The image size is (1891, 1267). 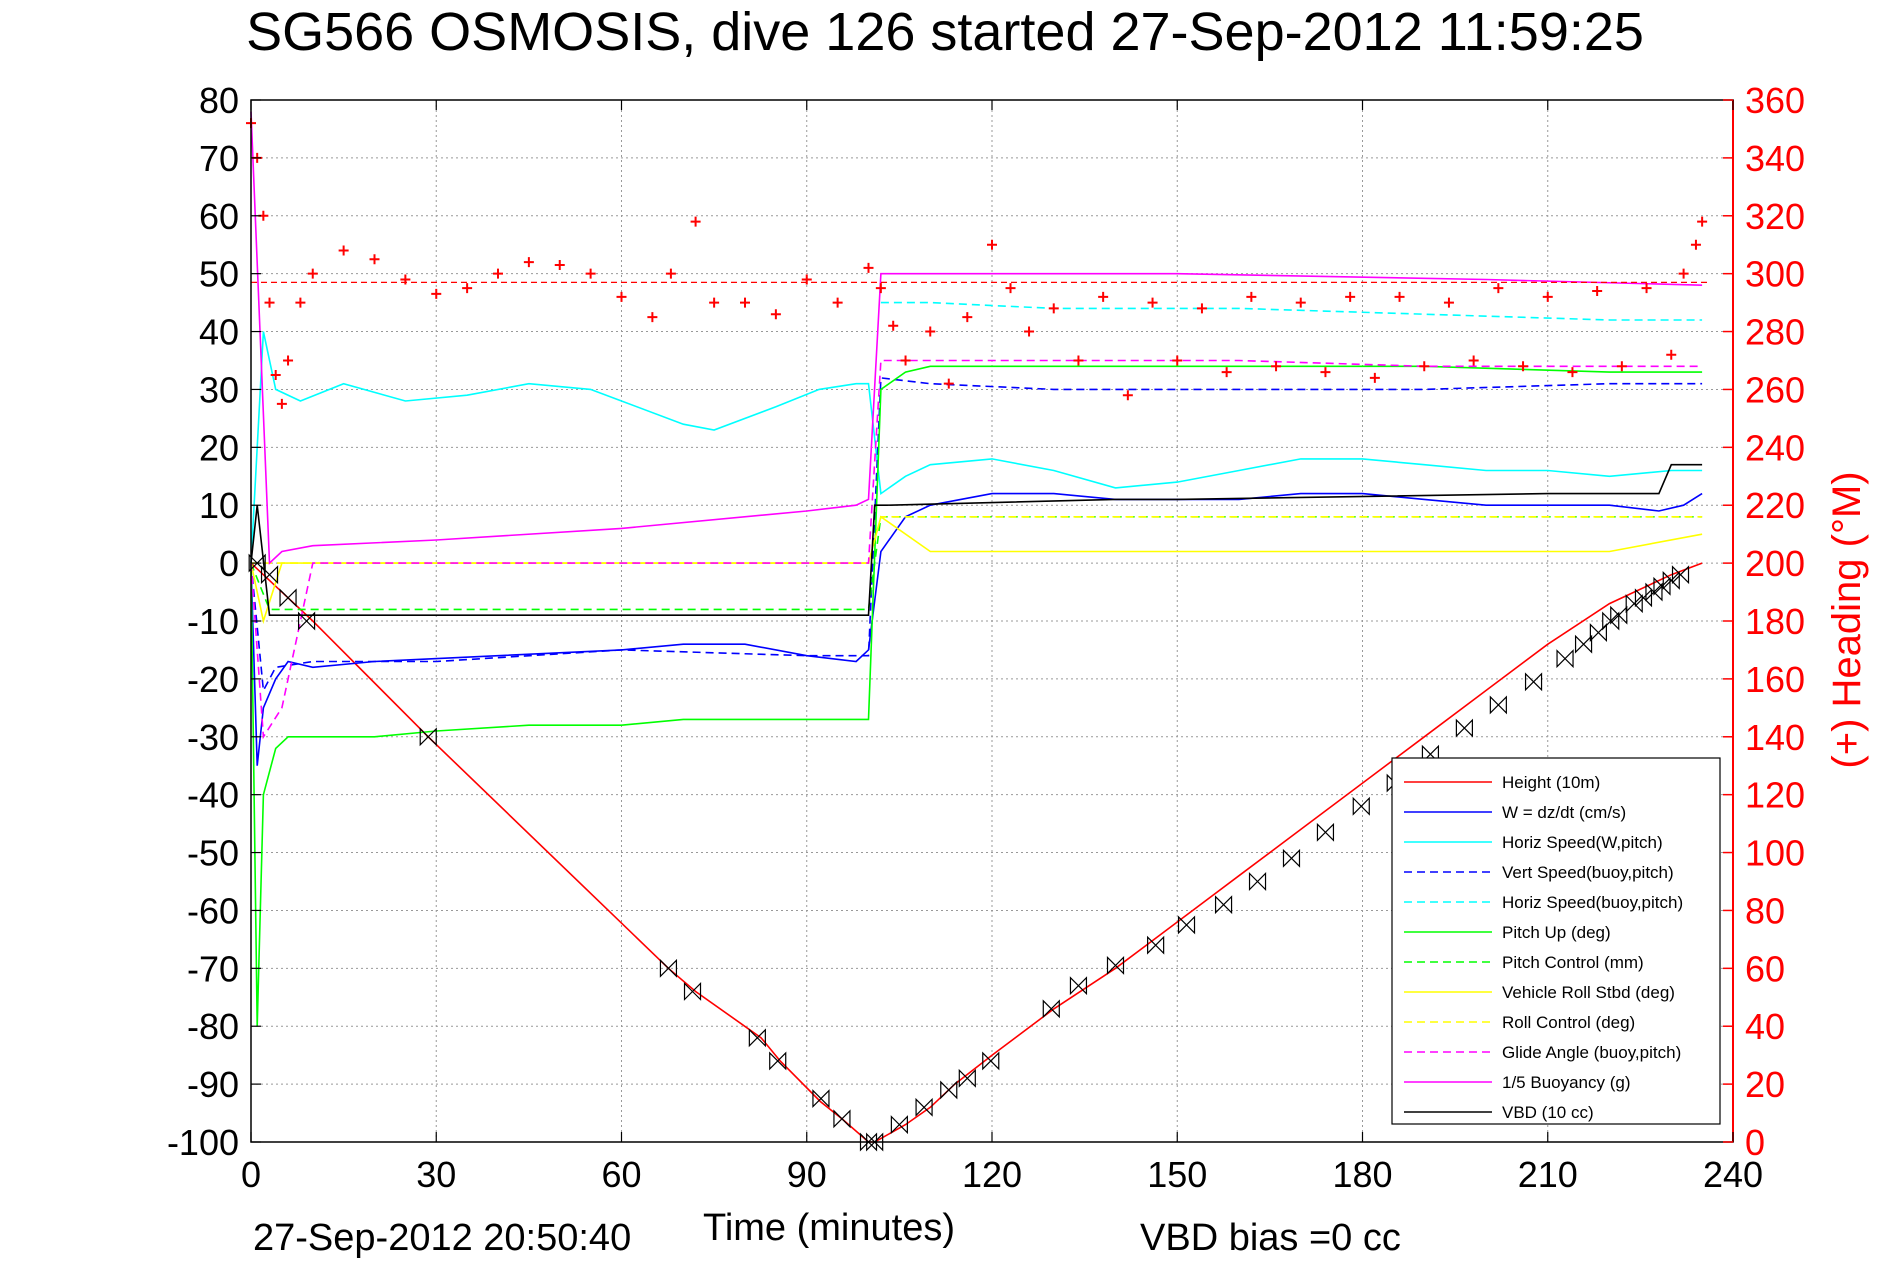 I want to click on legend-label: Horiz Speed(buoy,pitch), so click(x=1592, y=902).